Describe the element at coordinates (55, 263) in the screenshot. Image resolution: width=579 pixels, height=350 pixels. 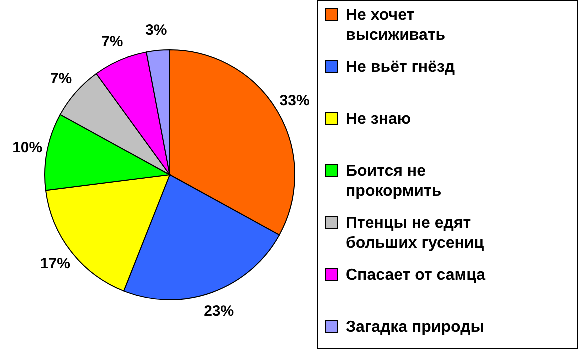
I see `data-label: 17%` at that location.